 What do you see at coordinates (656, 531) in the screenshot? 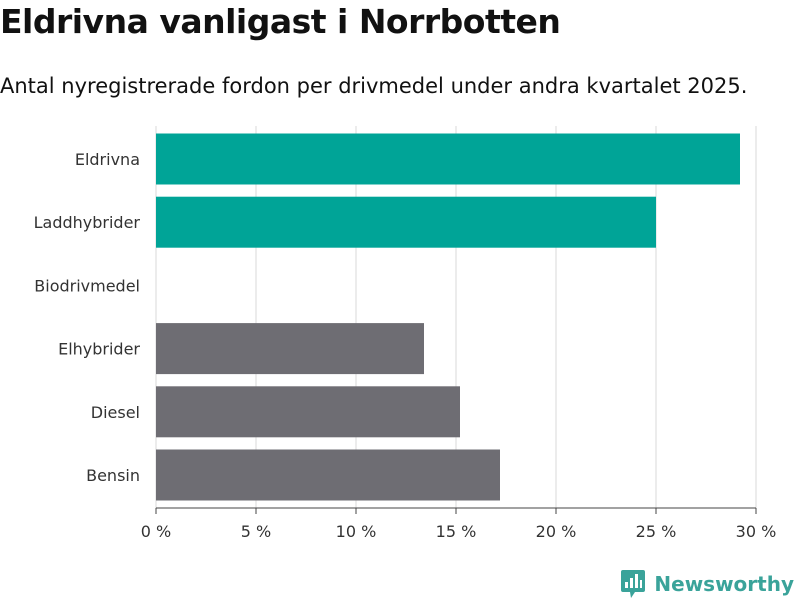
I see `x-tick-label: 25 %` at bounding box center [656, 531].